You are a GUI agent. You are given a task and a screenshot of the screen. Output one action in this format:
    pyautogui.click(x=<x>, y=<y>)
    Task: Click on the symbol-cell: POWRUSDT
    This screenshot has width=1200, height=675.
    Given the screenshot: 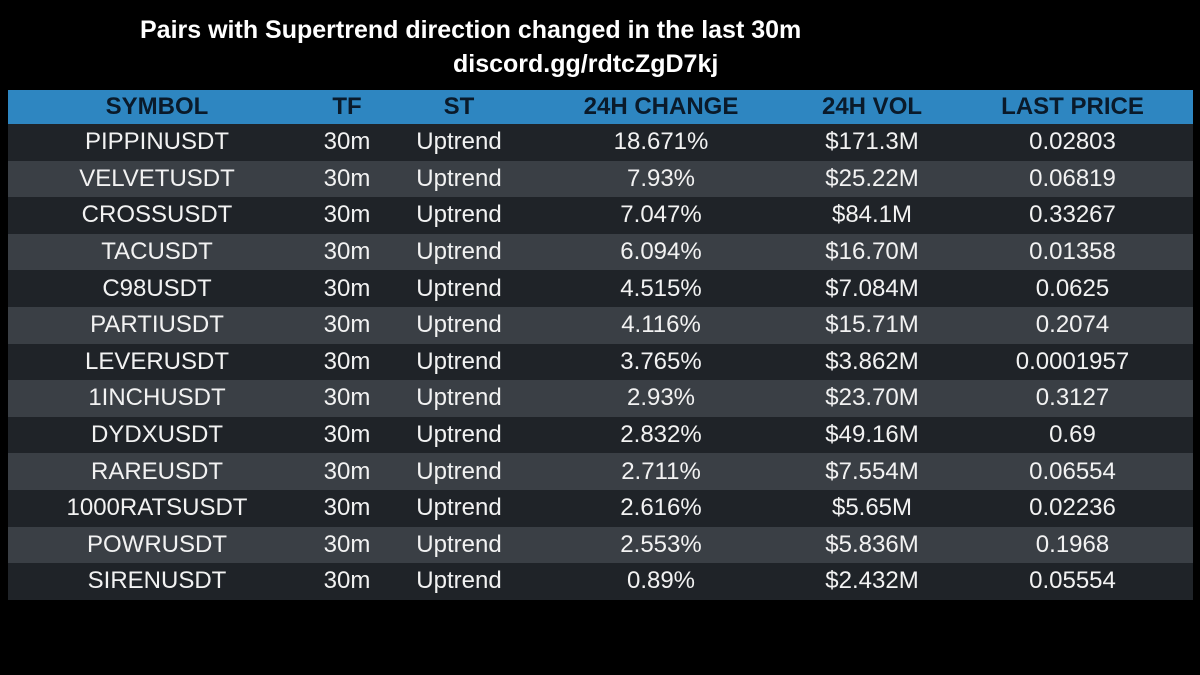 What is the action you would take?
    pyautogui.click(x=157, y=544)
    